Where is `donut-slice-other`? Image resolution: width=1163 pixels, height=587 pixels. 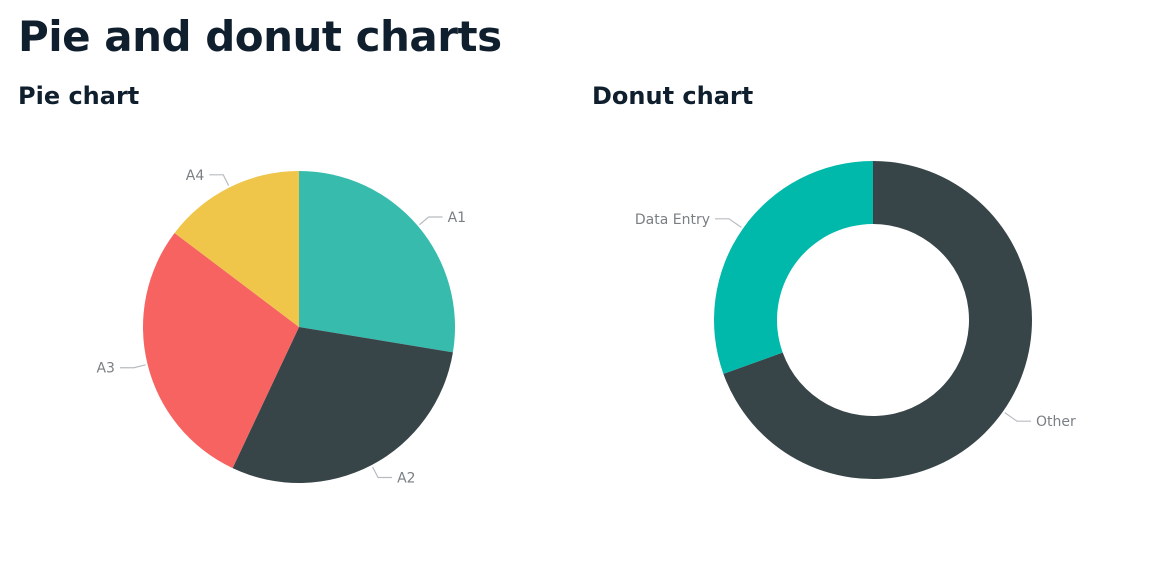 donut-slice-other is located at coordinates (877, 320).